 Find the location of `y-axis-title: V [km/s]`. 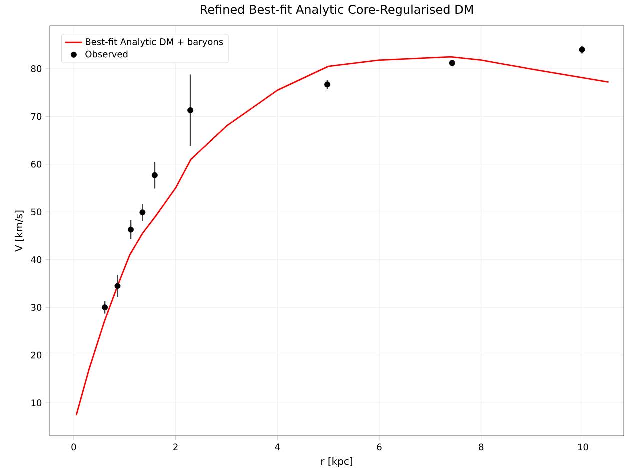

y-axis-title: V [km/s] is located at coordinates (19, 231).